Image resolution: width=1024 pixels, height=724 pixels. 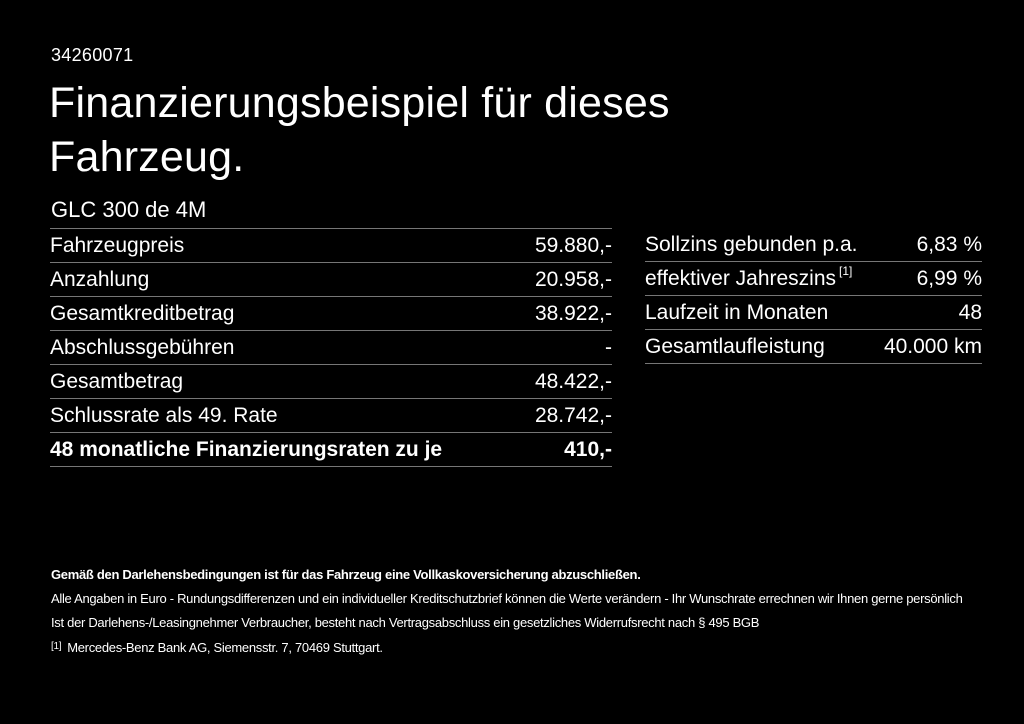 I want to click on finance-row-label: 48 monatliche Finanzierungsraten zu je, so click(x=246, y=449).